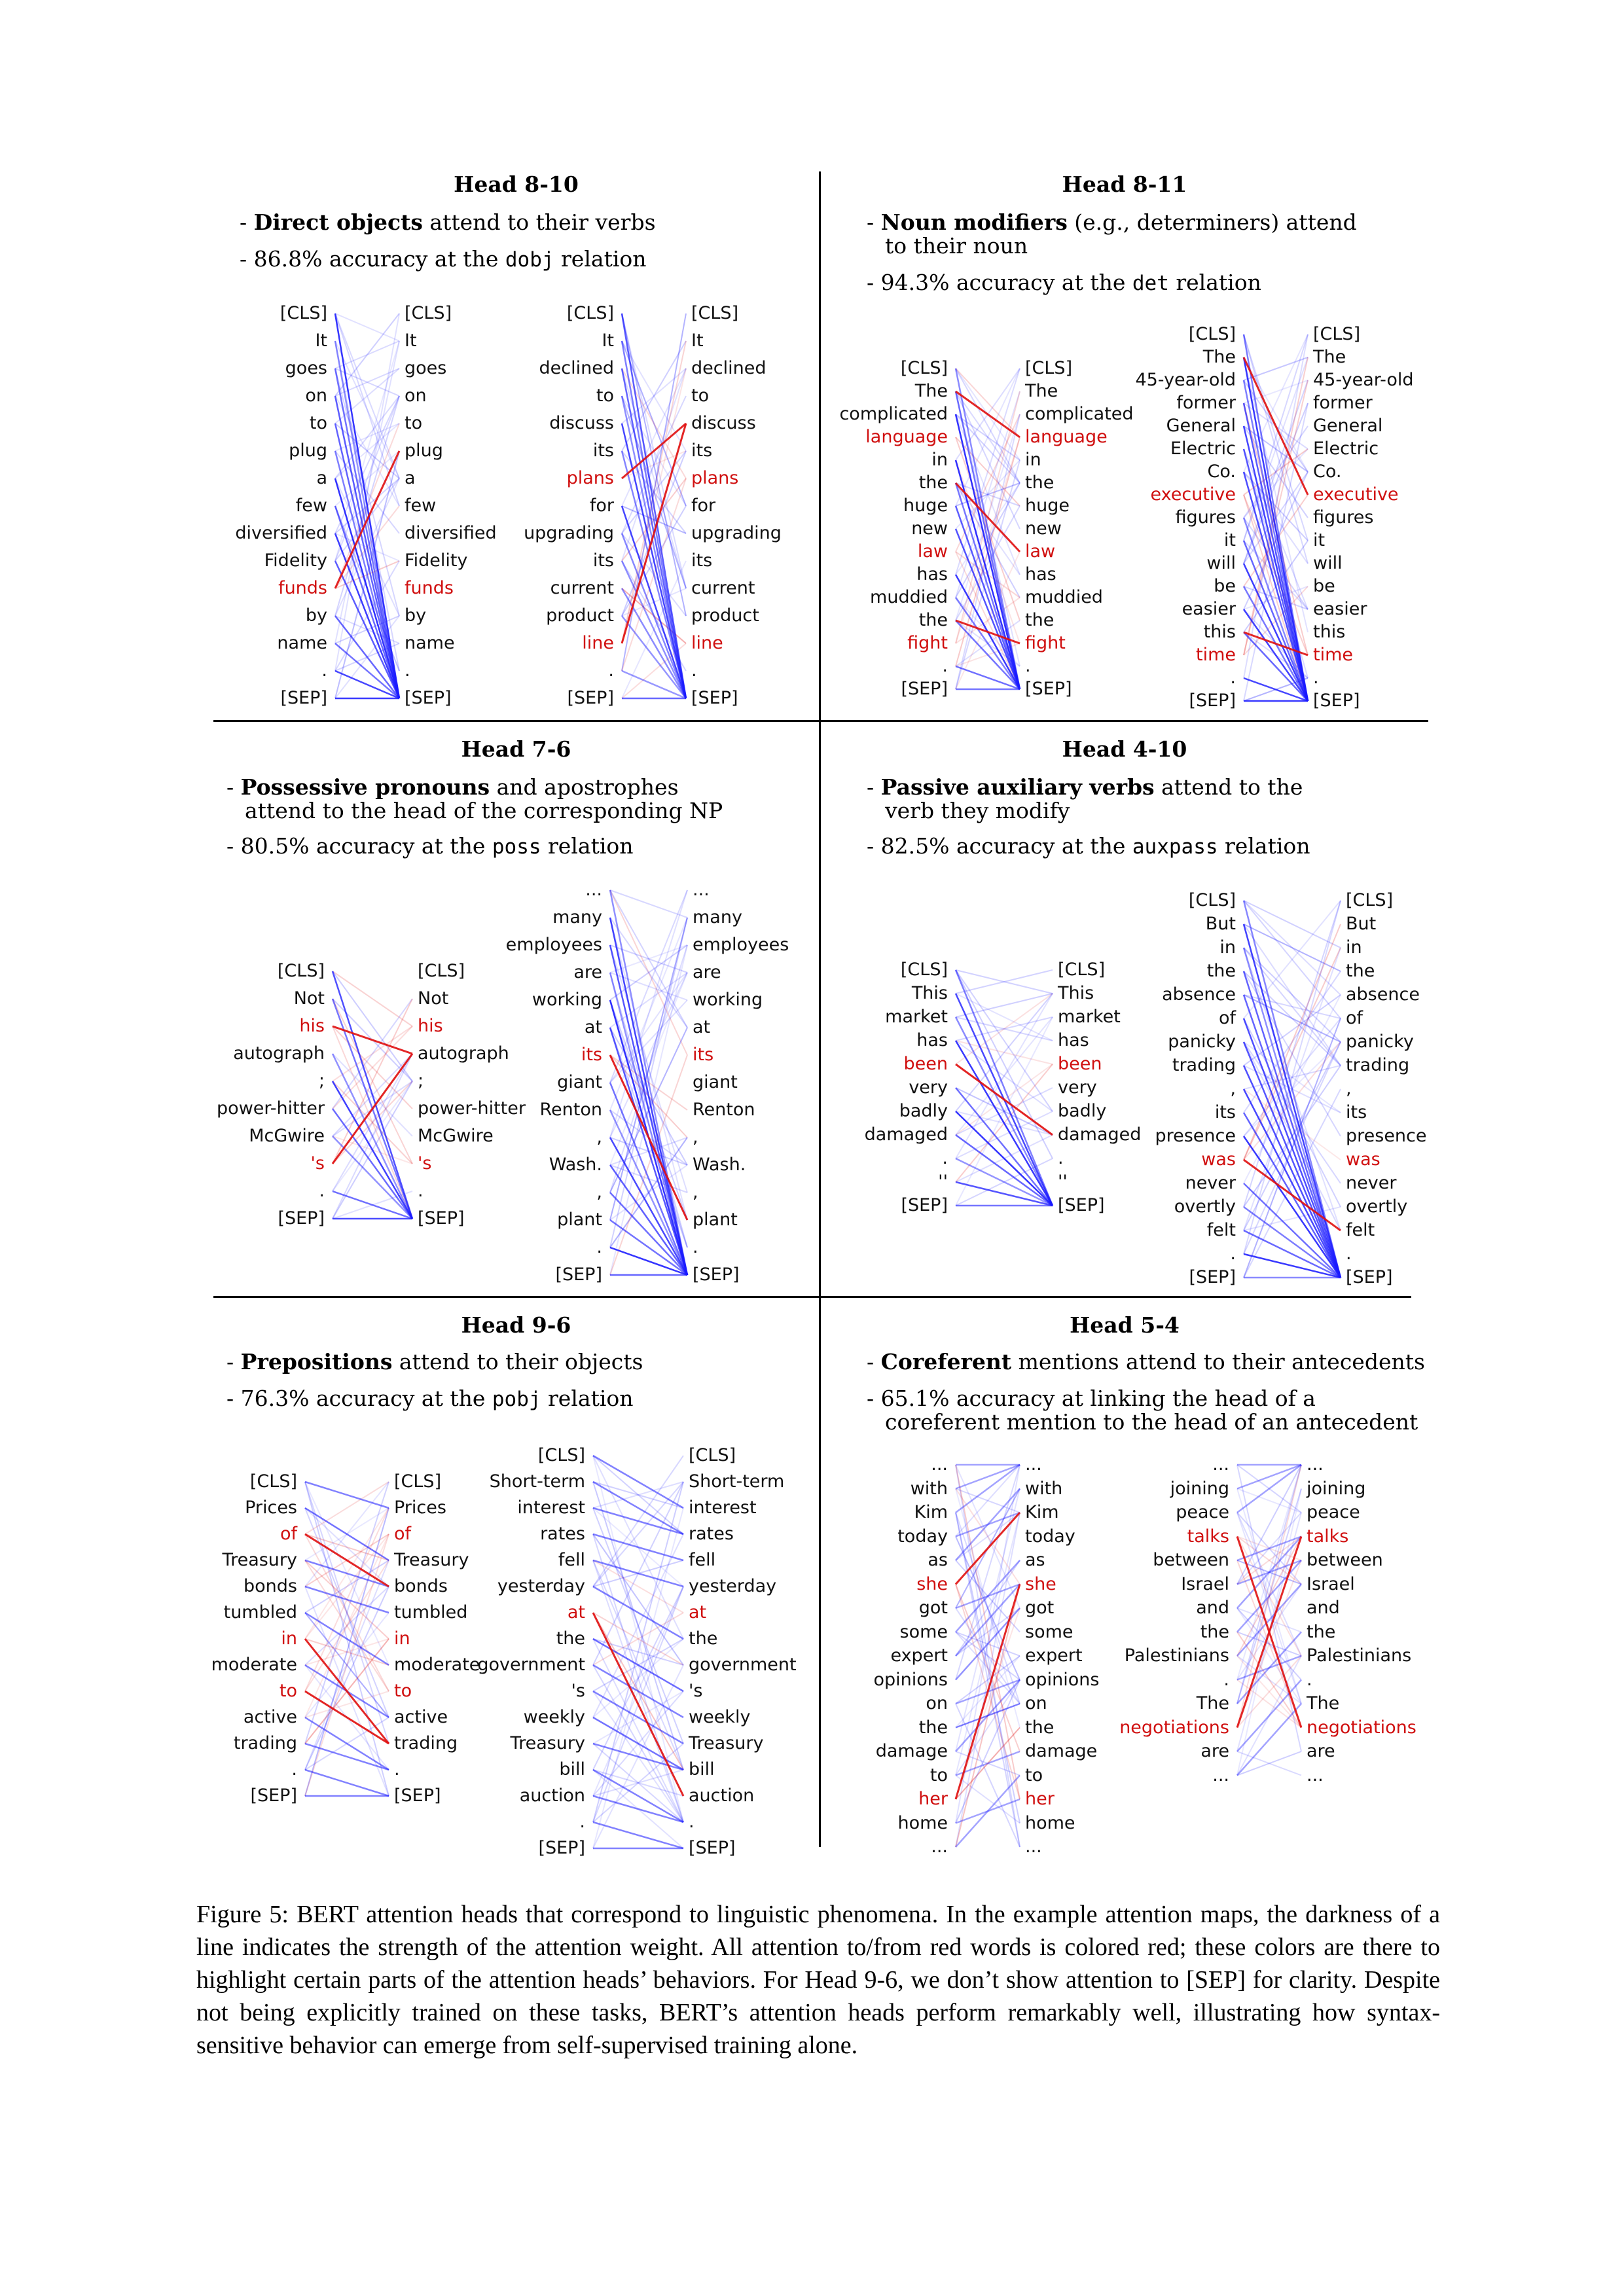  What do you see at coordinates (271, 1508) in the screenshot?
I see `token-left: Prices` at bounding box center [271, 1508].